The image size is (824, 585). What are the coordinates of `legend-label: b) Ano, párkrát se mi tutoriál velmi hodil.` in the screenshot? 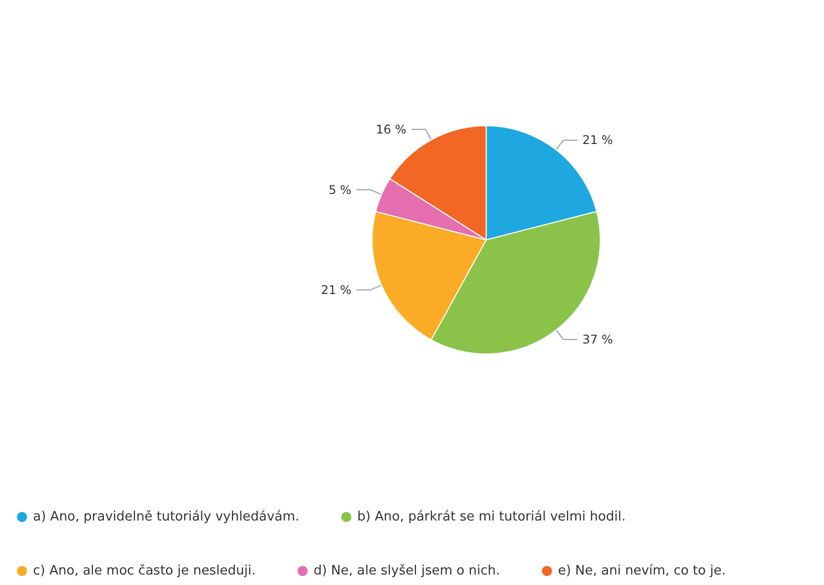 It's located at (491, 517).